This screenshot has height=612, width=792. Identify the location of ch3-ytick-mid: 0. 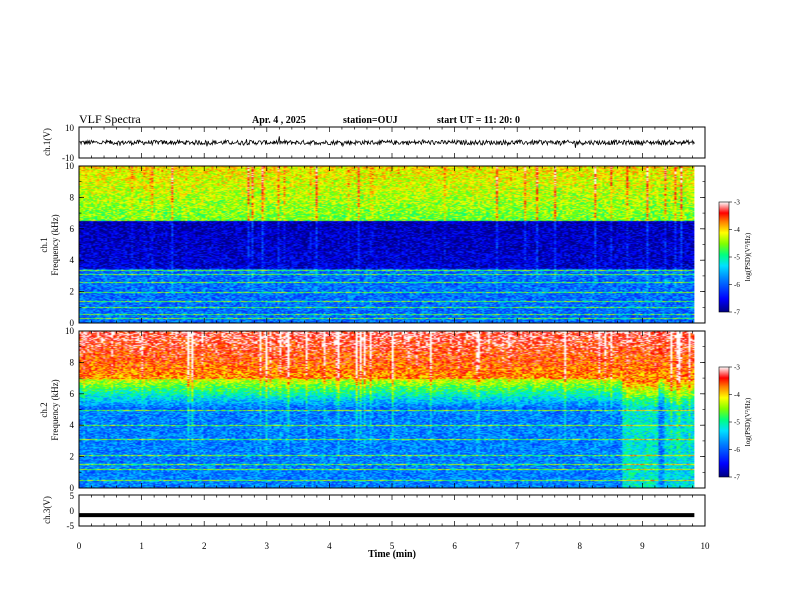
(72, 511).